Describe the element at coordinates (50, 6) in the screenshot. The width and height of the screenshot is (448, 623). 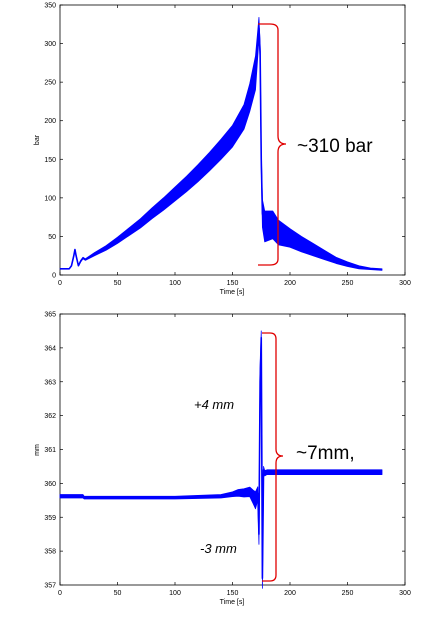
I see `pressure-ytick-label: 350` at that location.